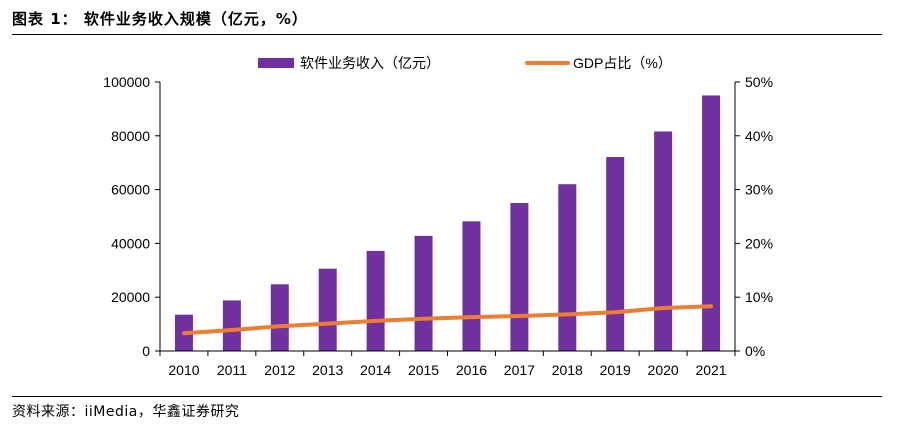 The width and height of the screenshot is (898, 436). I want to click on title-divider, so click(447, 34).